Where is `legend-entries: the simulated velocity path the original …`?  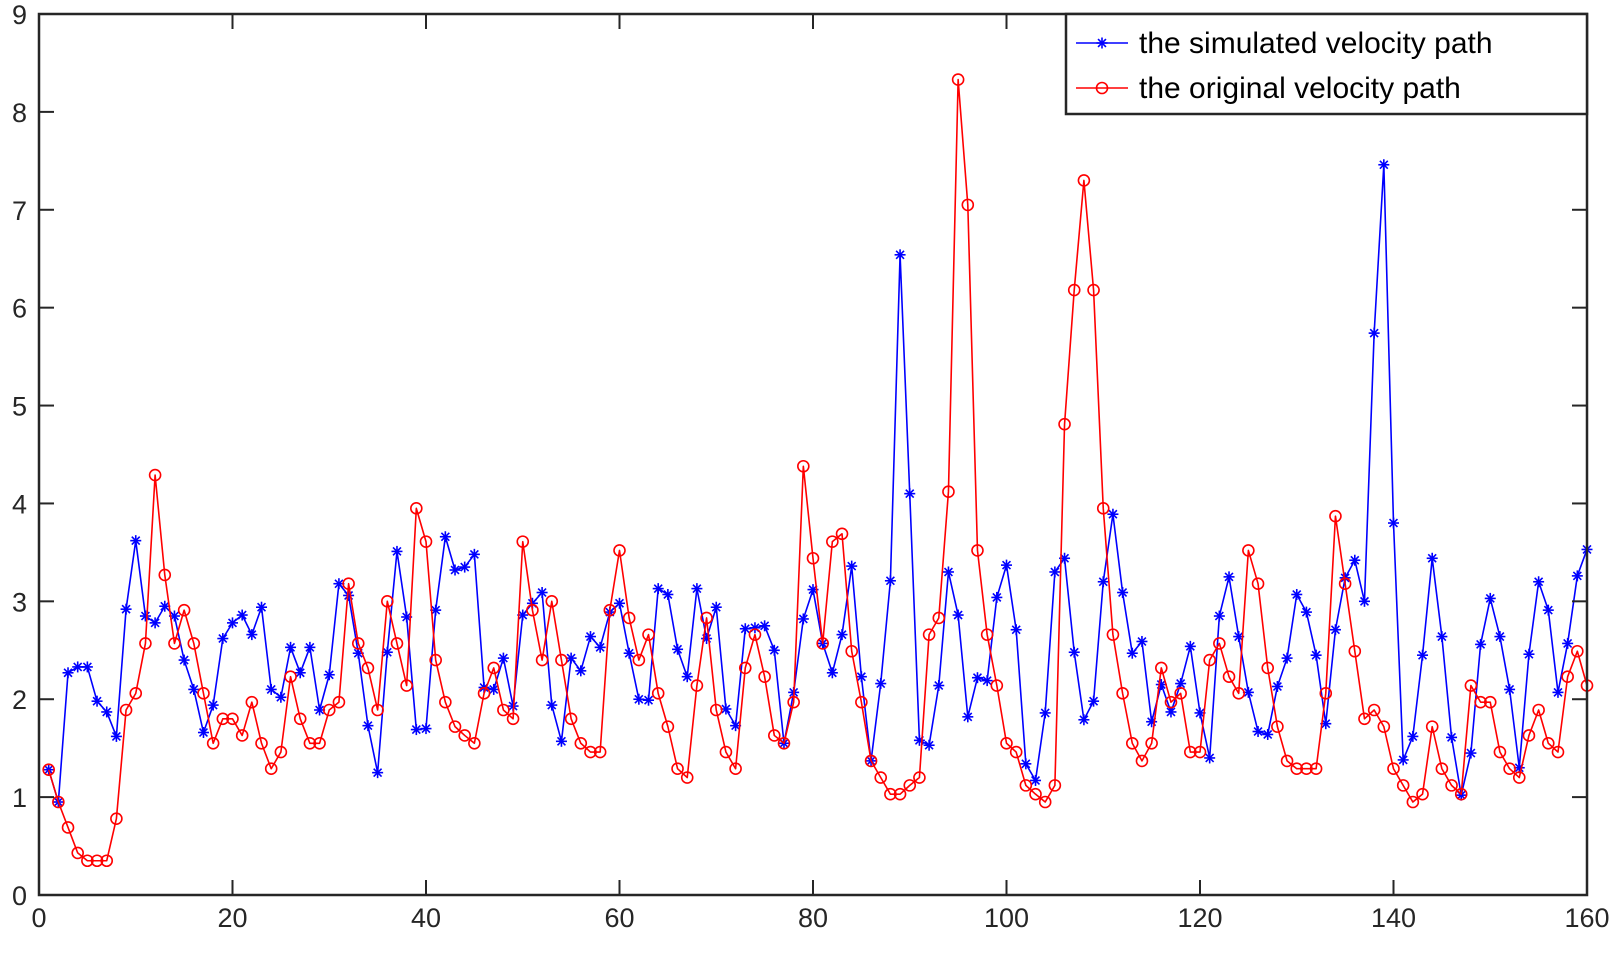
legend-entries: the simulated velocity path the original … is located at coordinates (1284, 66).